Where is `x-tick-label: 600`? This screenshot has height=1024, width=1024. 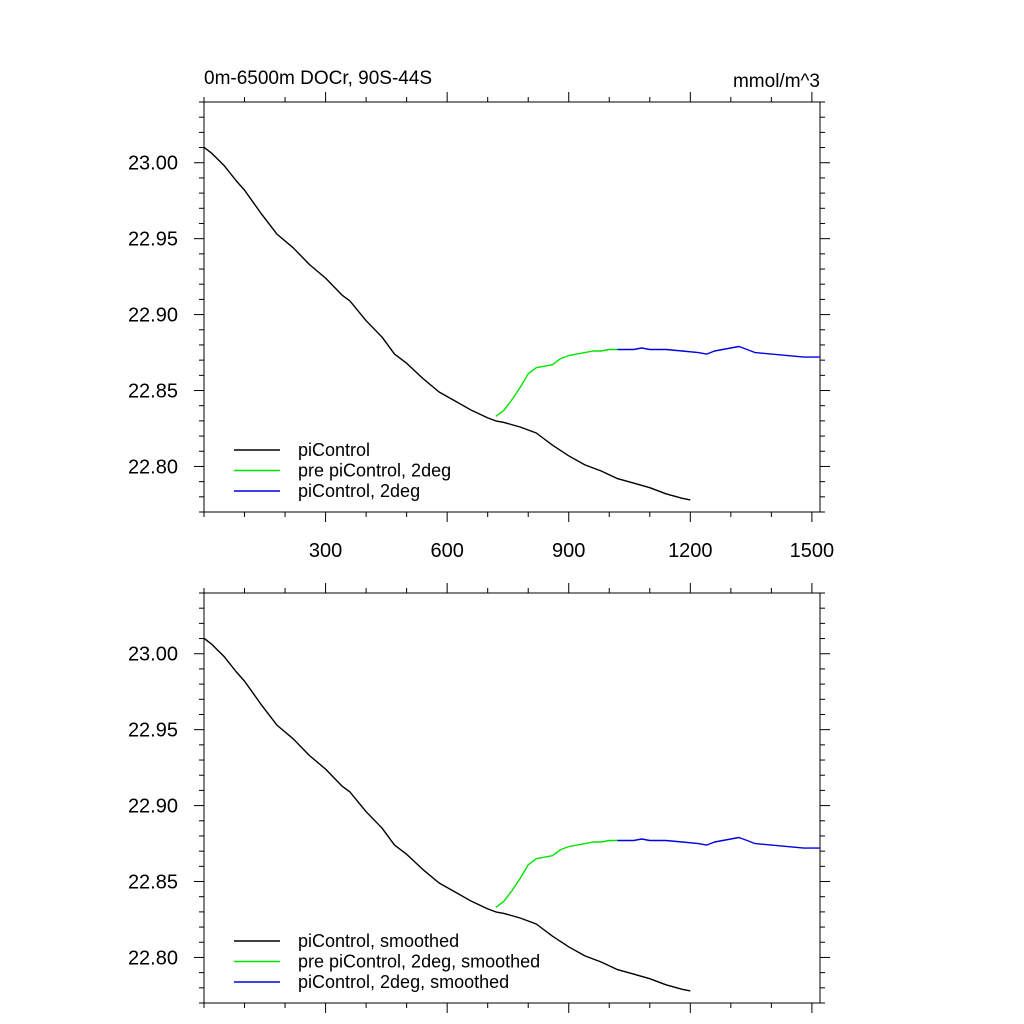
x-tick-label: 600 is located at coordinates (446, 551).